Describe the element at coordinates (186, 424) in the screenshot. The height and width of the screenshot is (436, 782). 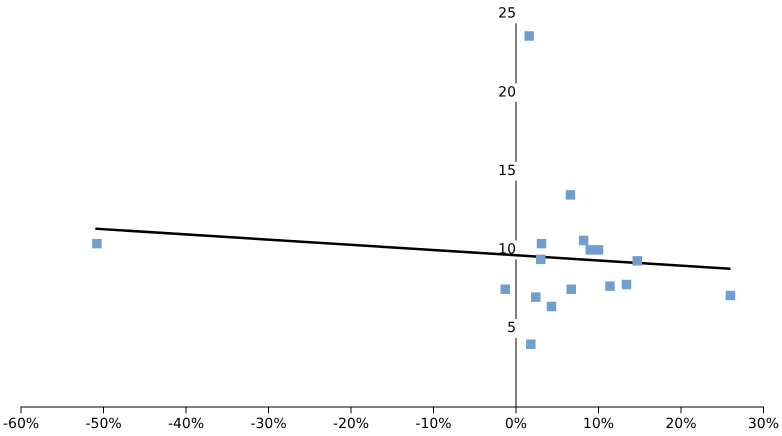
I see `x-tick-label: -40%` at that location.